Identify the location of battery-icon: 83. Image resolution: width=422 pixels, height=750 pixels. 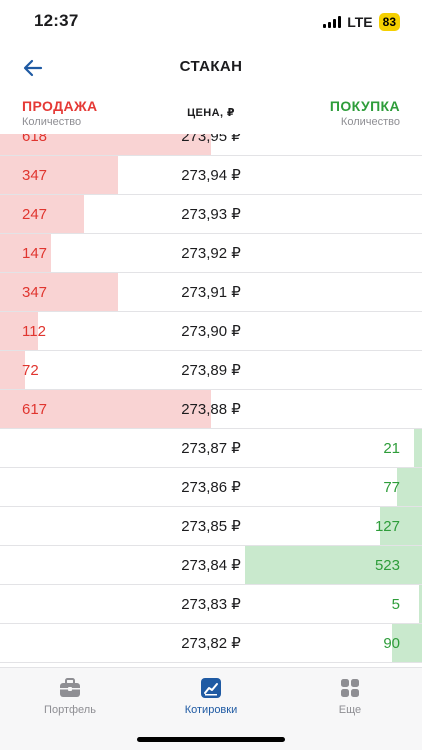
(389, 22).